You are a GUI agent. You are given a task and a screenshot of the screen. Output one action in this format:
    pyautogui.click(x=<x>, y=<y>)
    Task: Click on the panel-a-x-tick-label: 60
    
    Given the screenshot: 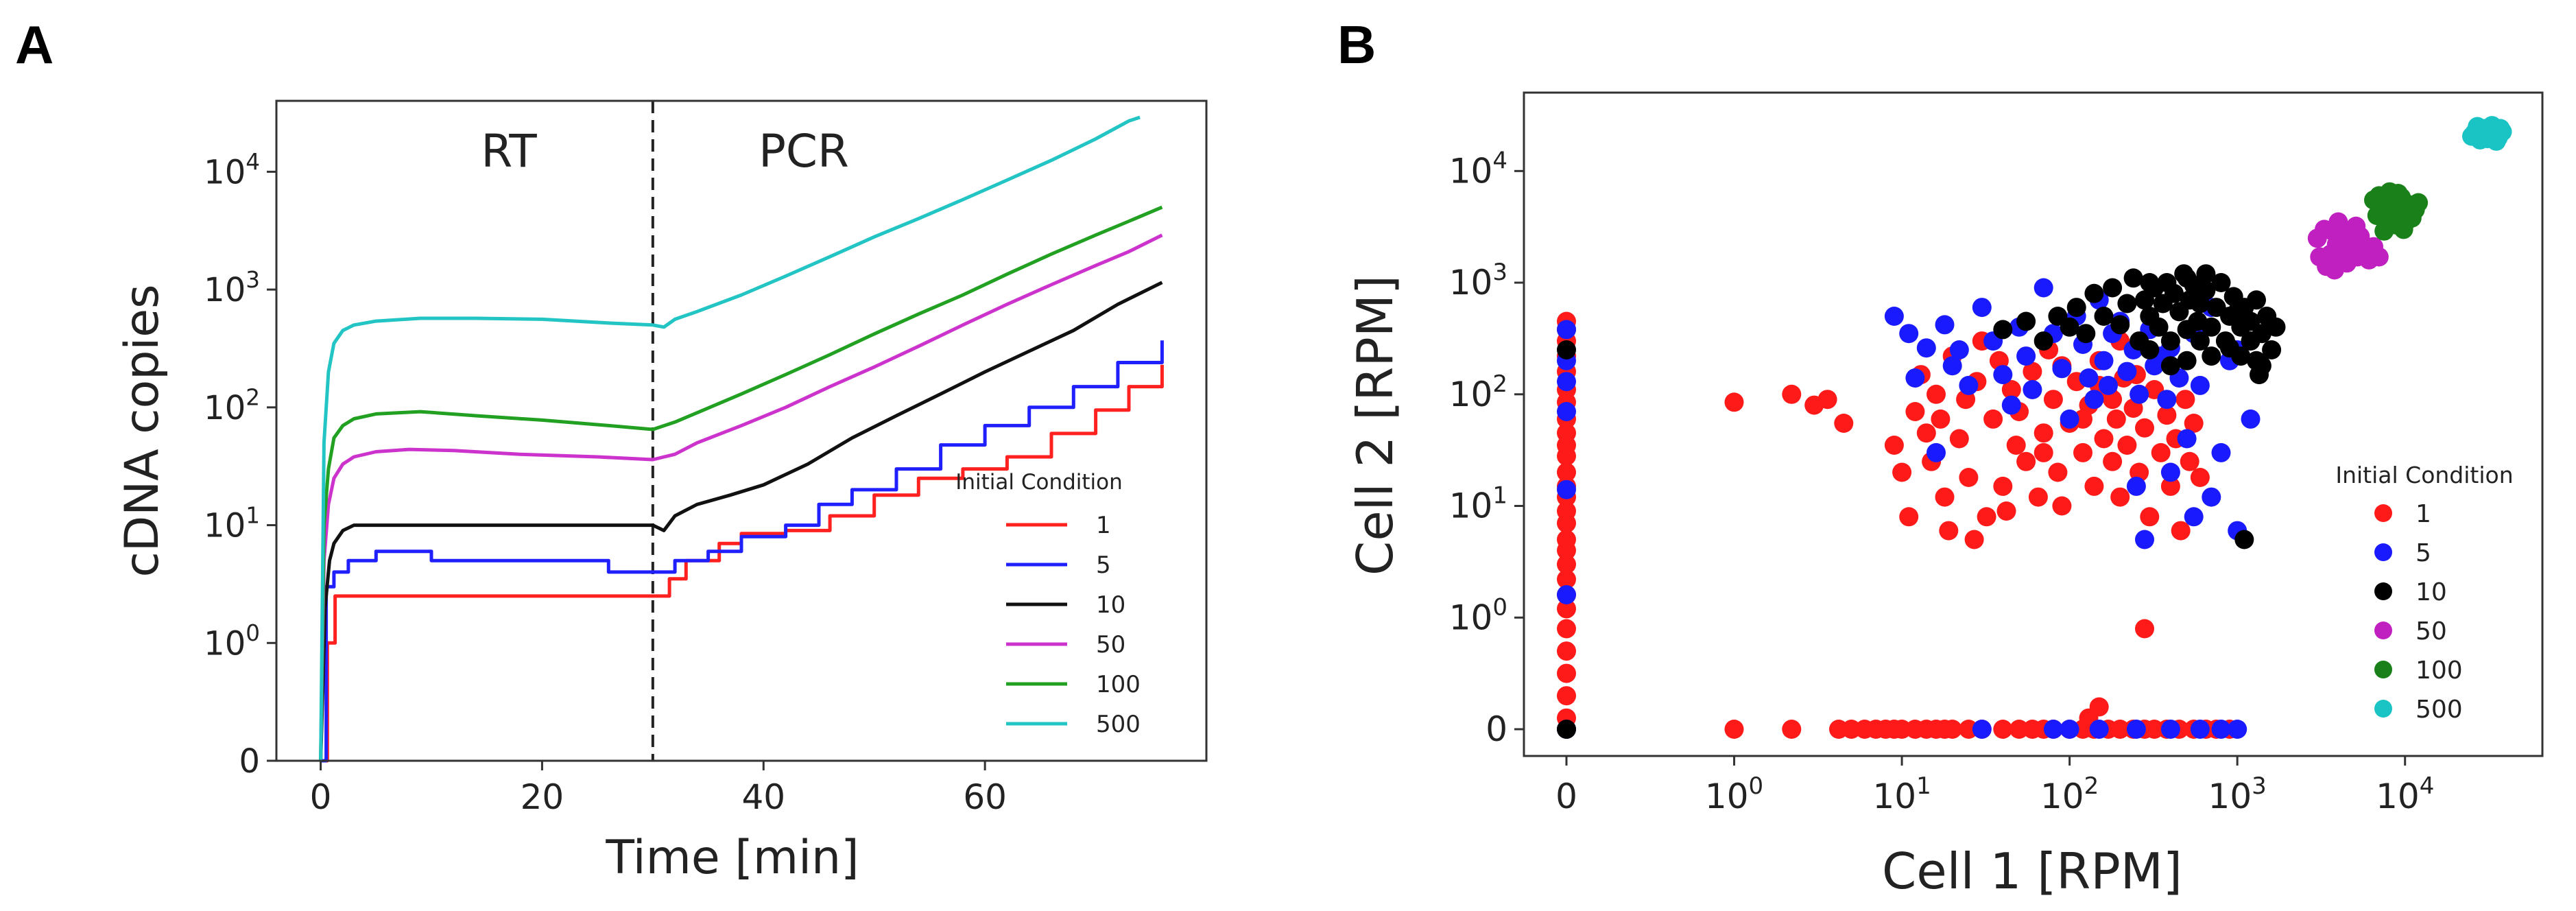 What is the action you would take?
    pyautogui.click(x=985, y=797)
    